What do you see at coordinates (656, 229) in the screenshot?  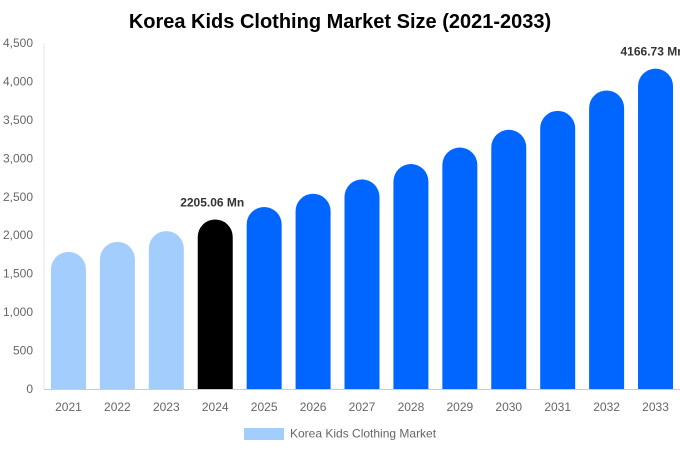 I see `bar-2033` at bounding box center [656, 229].